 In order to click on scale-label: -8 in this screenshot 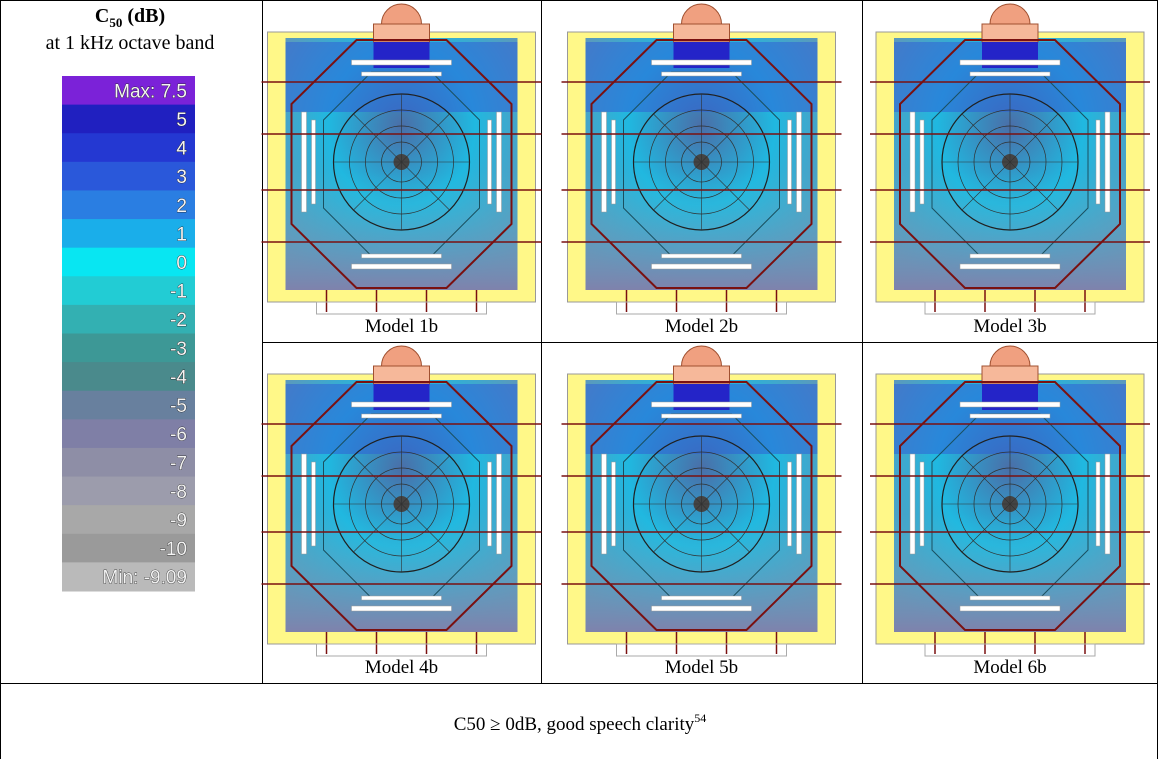, I will do `click(178, 492)`.